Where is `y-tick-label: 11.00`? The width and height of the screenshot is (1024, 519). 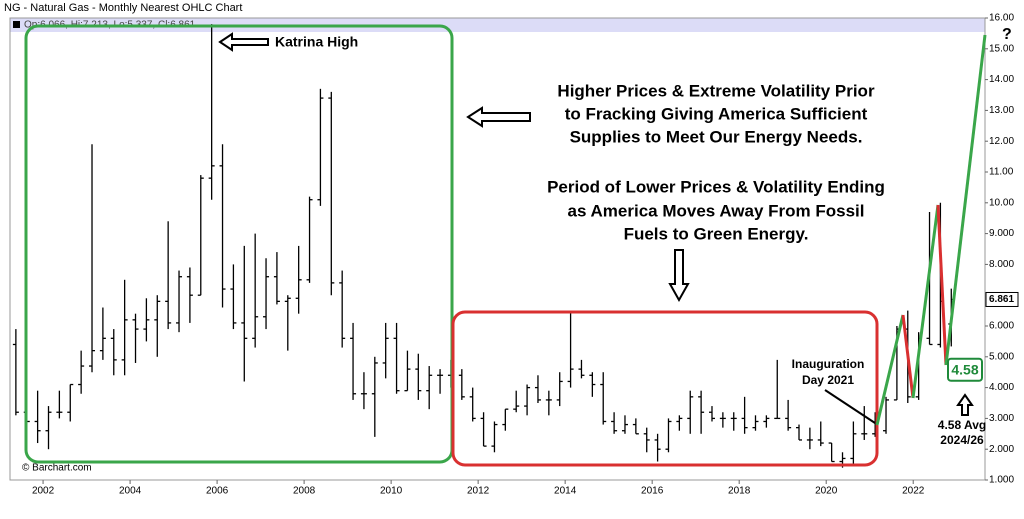
y-tick-label: 11.00 is located at coordinates (1001, 172).